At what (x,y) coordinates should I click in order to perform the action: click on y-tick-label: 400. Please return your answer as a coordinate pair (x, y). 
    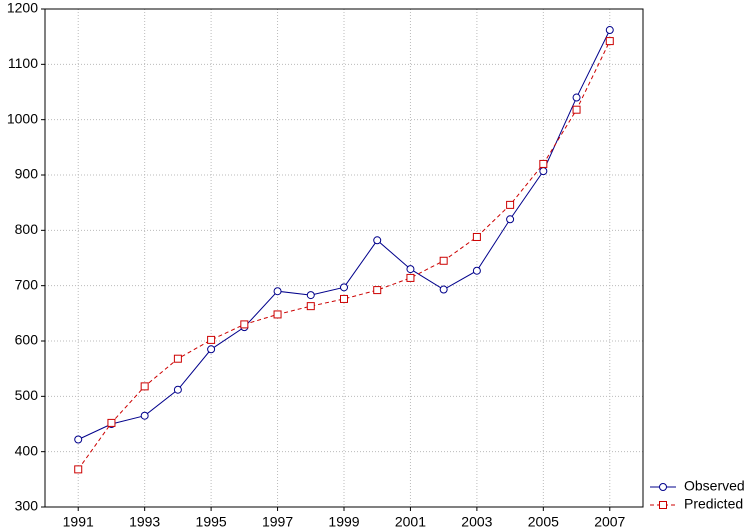
    Looking at the image, I should click on (27, 450).